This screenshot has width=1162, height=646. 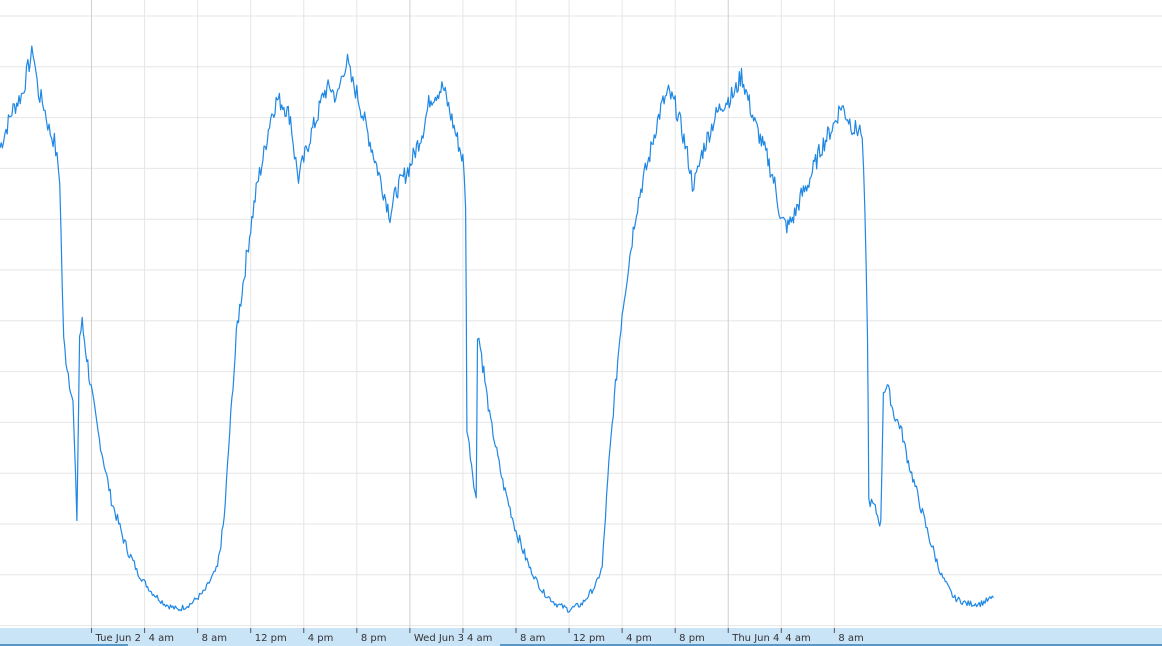 What do you see at coordinates (439, 638) in the screenshot?
I see `x-tick-label: Wed Jun 3` at bounding box center [439, 638].